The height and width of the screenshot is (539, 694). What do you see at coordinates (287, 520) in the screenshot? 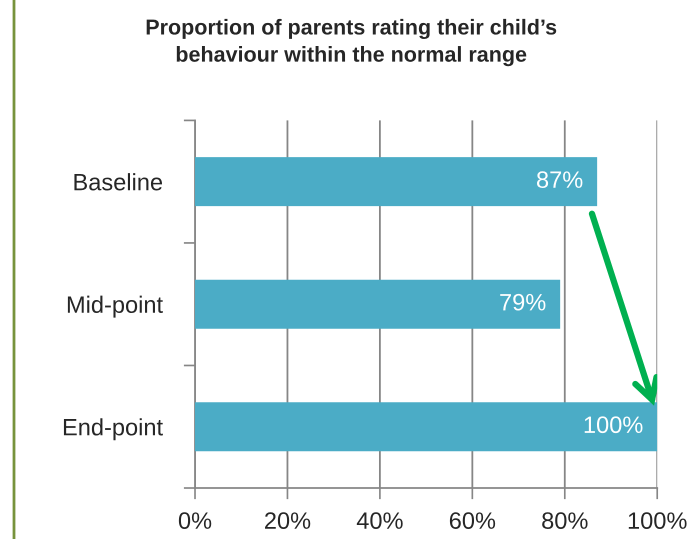
I see `x-tick-label: 20%` at bounding box center [287, 520].